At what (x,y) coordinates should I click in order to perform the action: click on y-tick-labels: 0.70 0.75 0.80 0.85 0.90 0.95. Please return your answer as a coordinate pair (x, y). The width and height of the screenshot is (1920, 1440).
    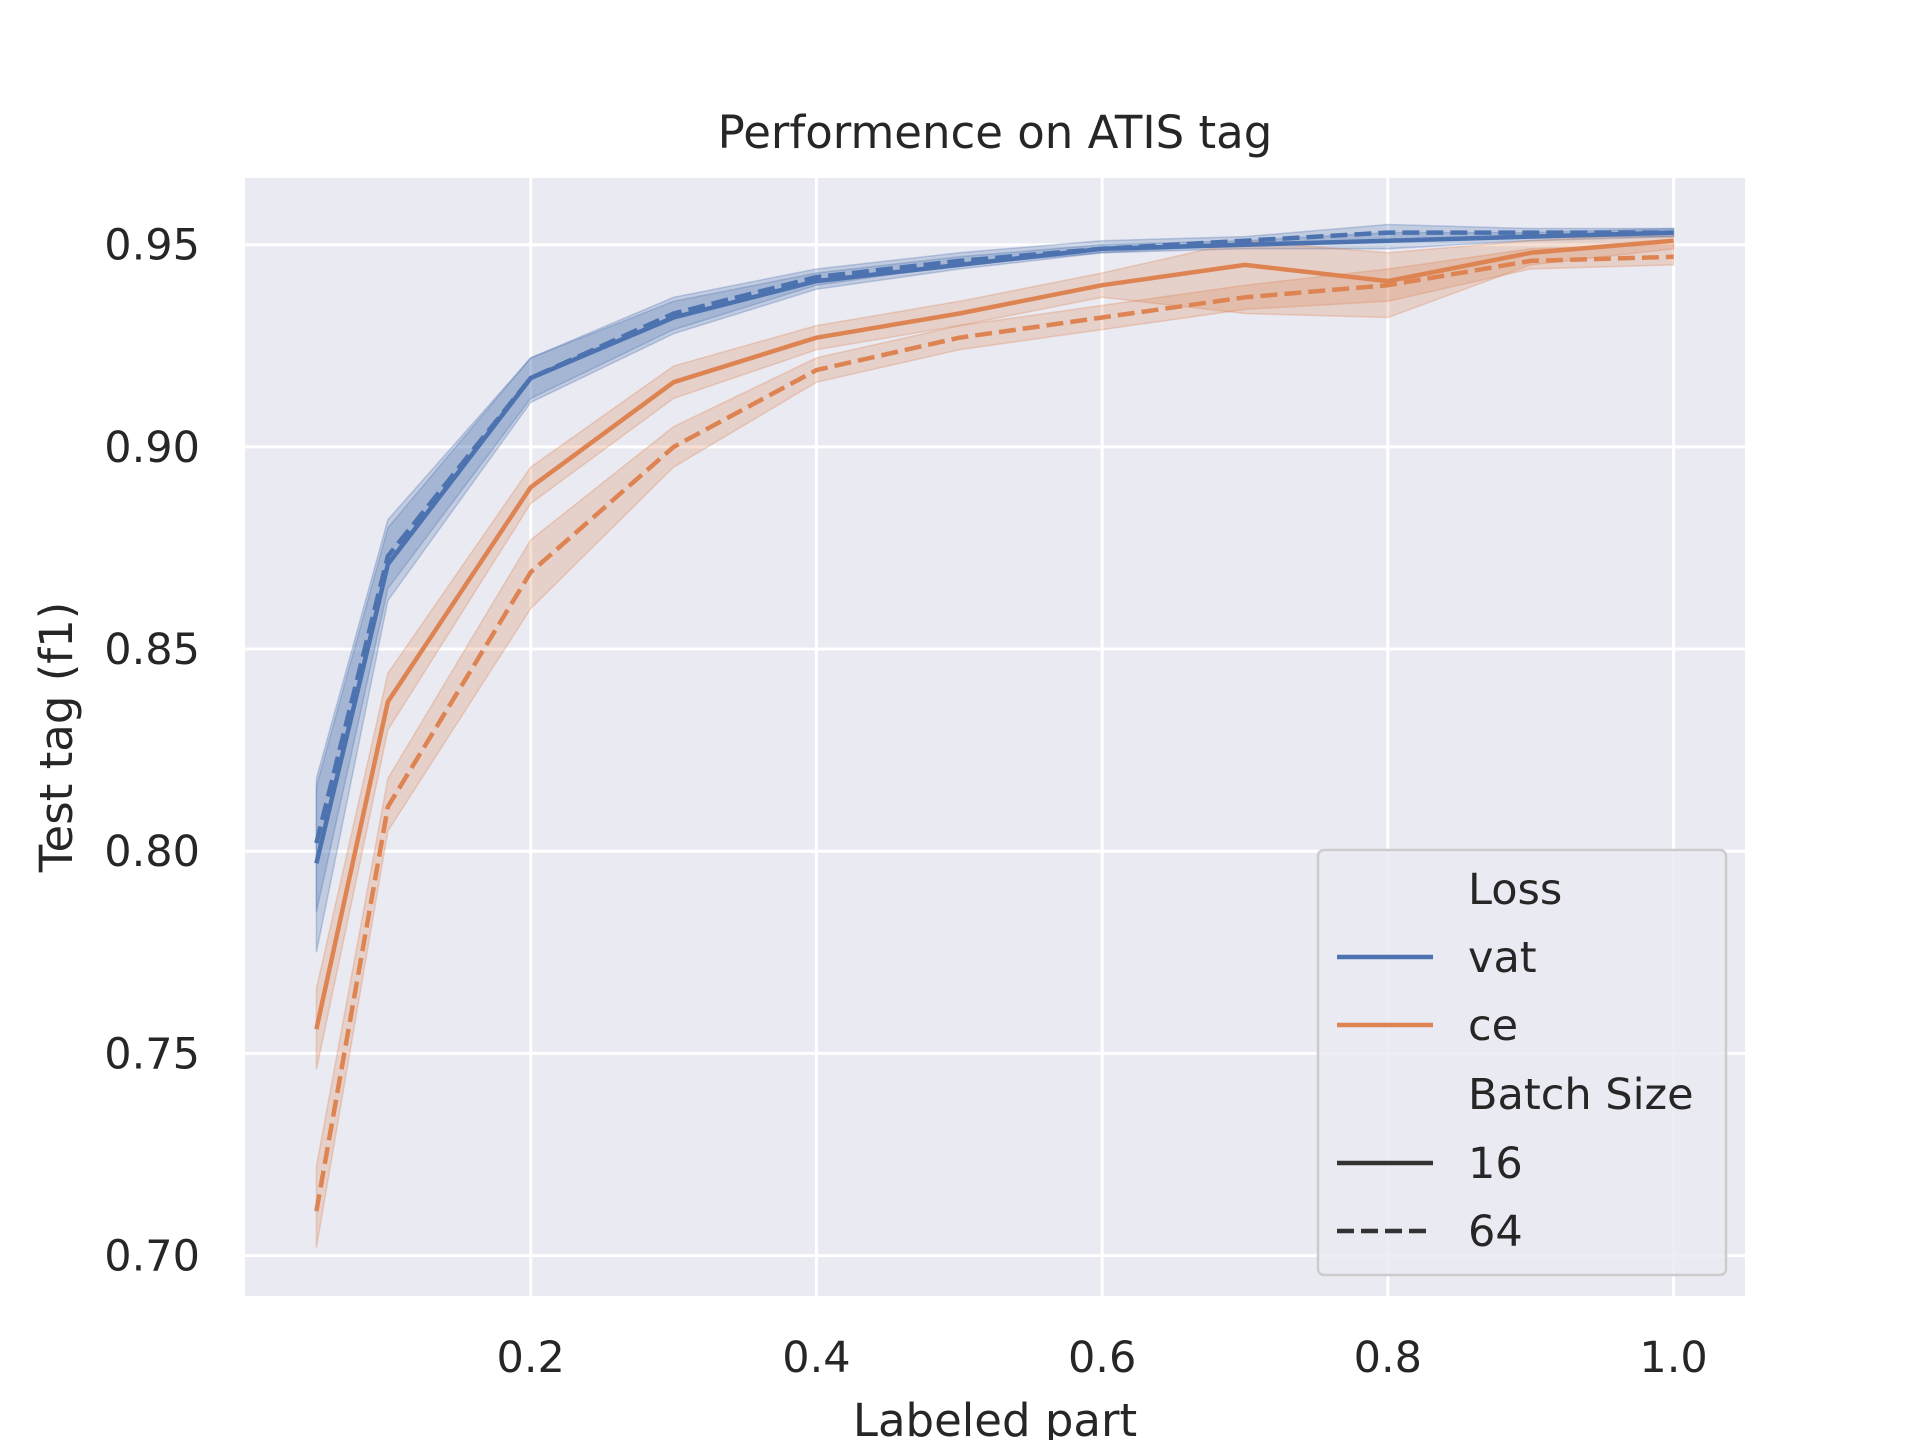
    Looking at the image, I should click on (152, 751).